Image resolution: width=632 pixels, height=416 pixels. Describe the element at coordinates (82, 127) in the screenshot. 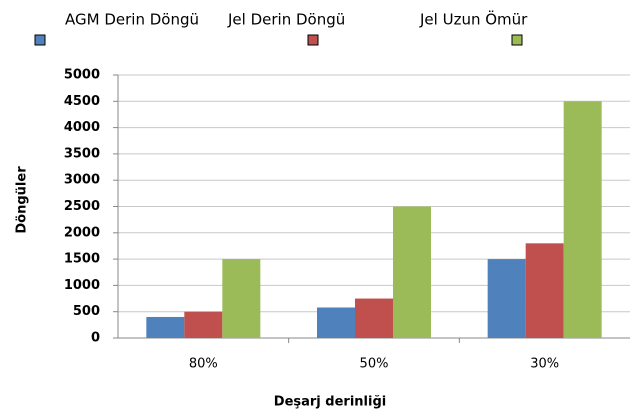

I see `y-tick-label: 4000` at that location.